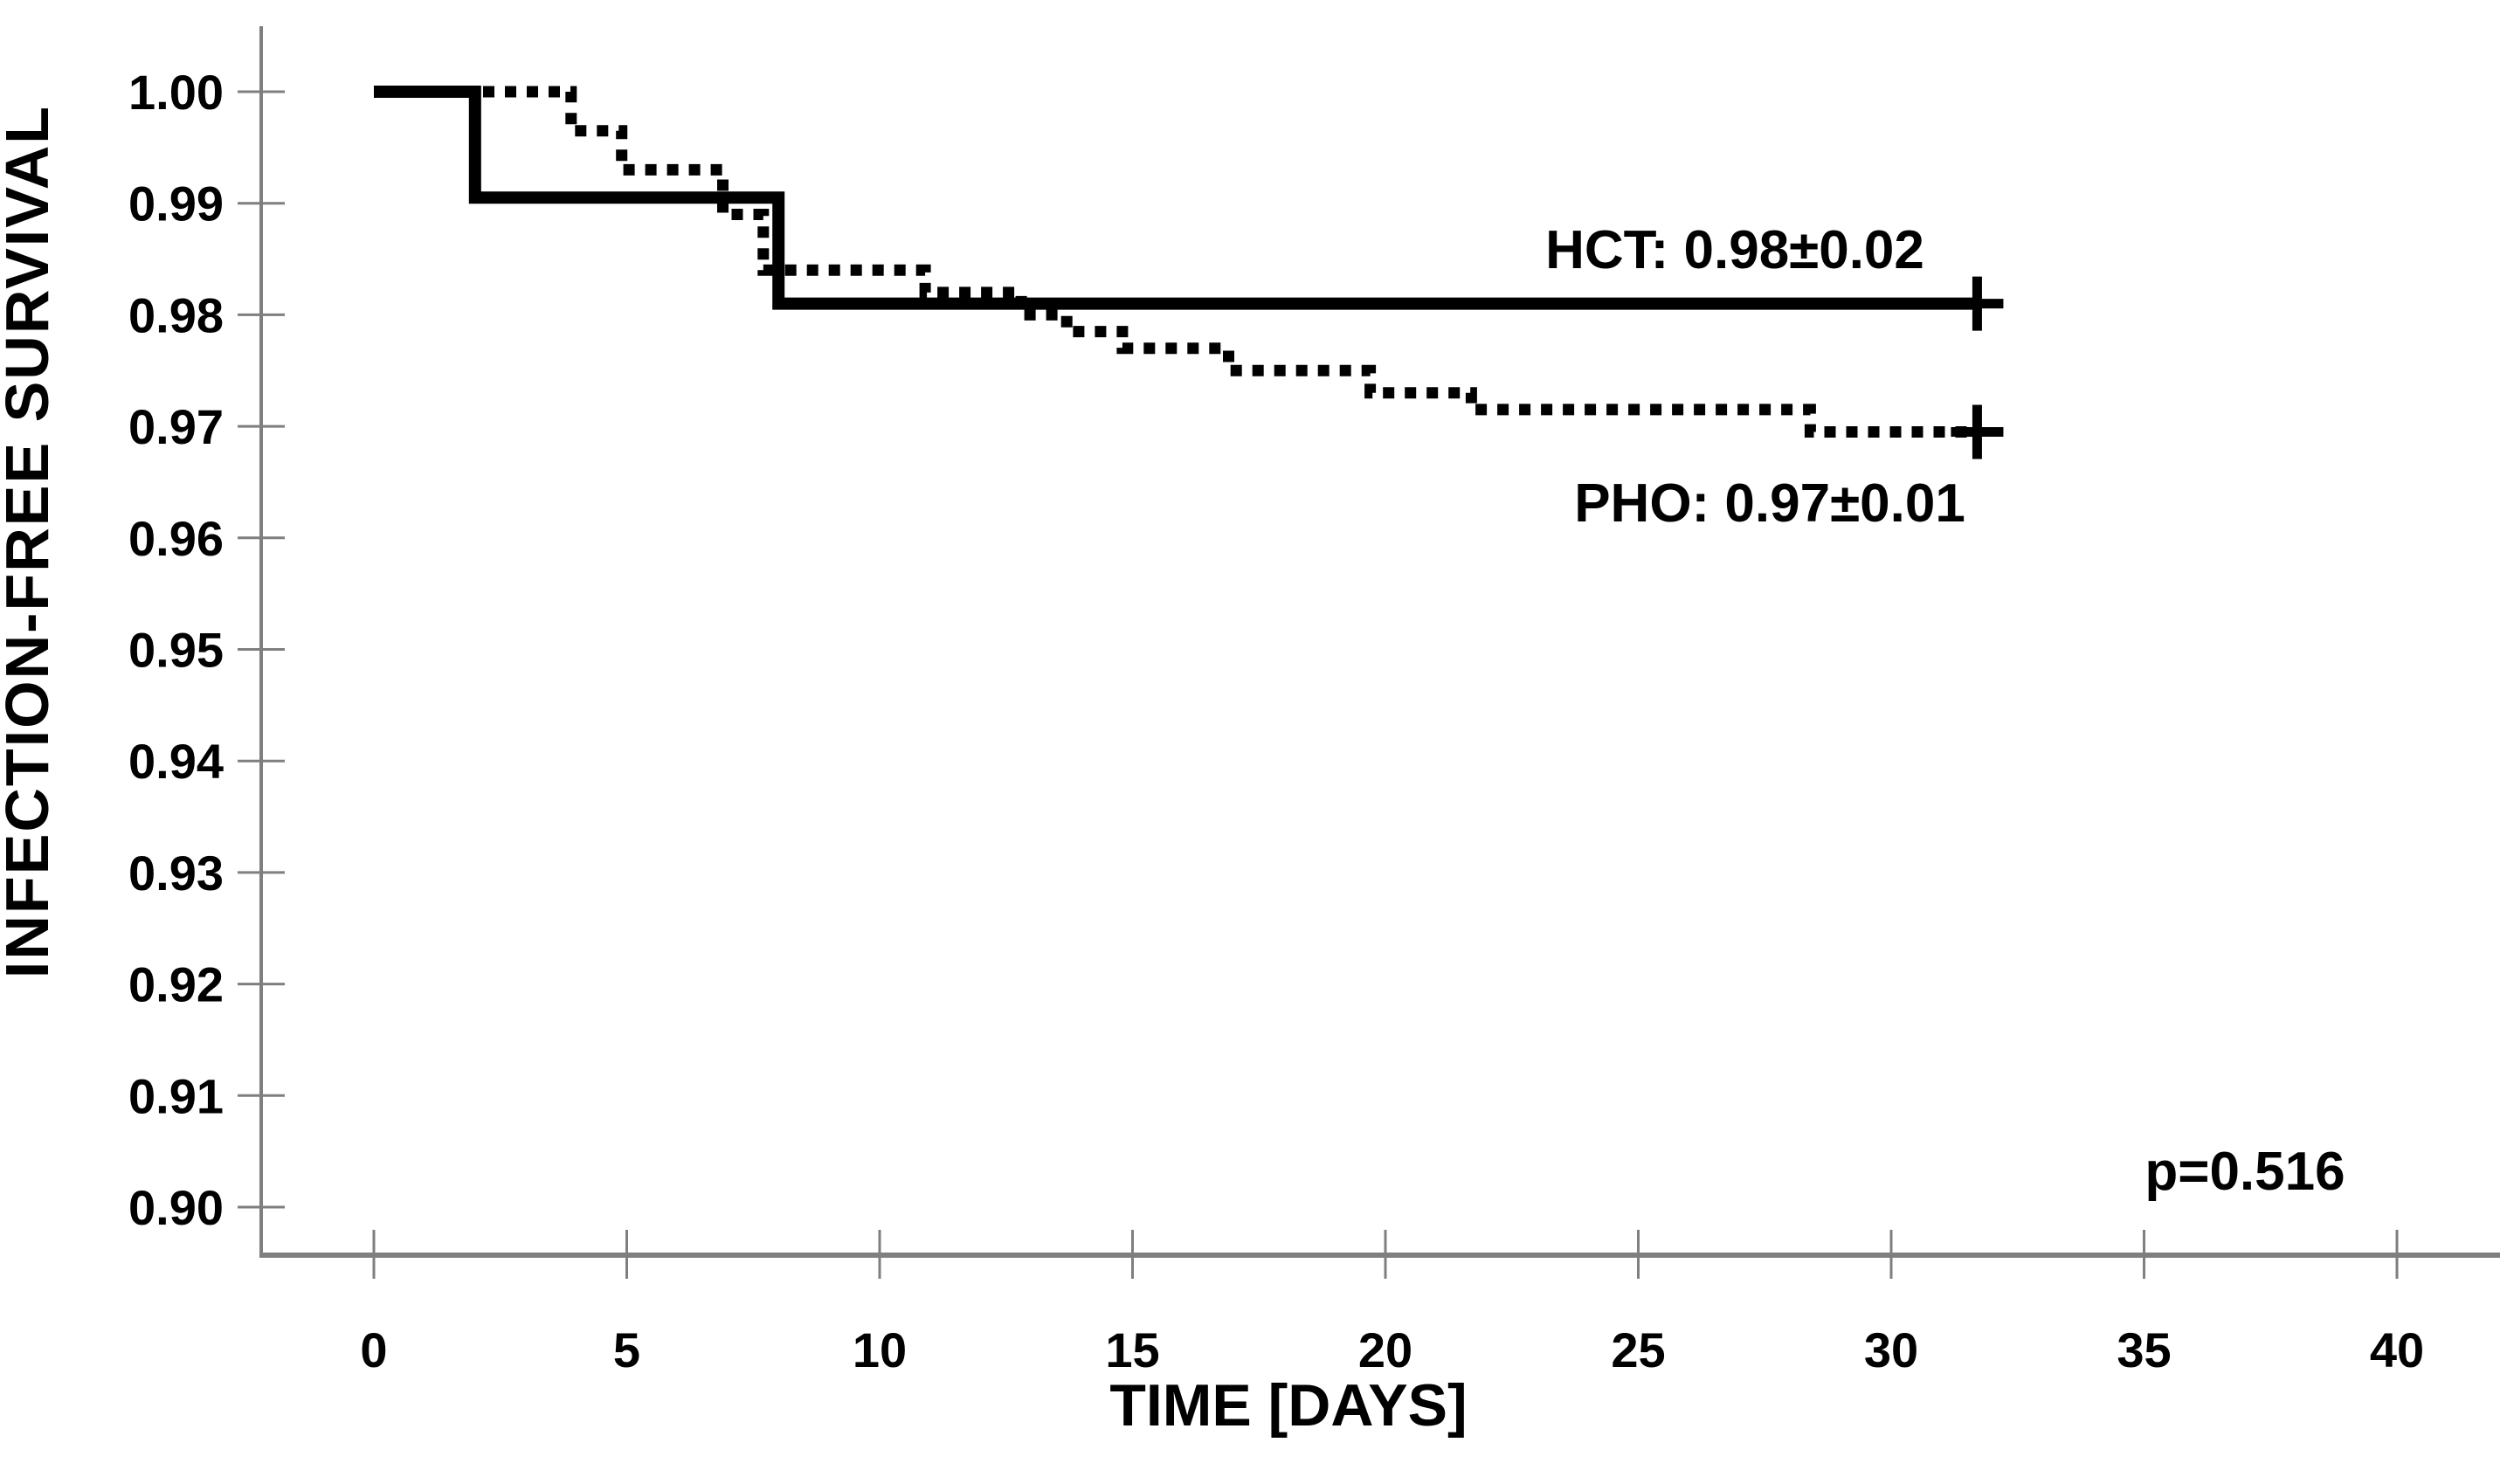 Image resolution: width=2514 pixels, height=1484 pixels. Describe the element at coordinates (373, 1349) in the screenshot. I see `x-tick-label: 0` at that location.